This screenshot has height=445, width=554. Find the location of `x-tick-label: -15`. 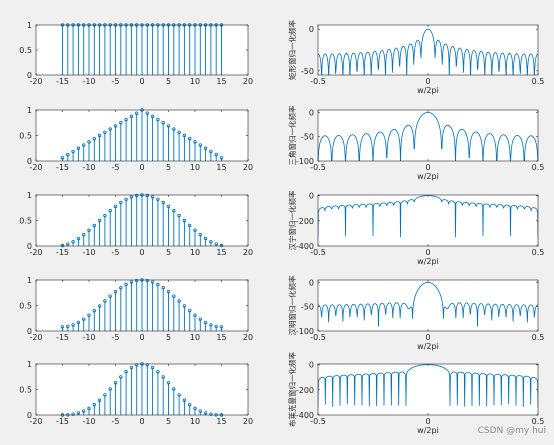

x-tick-label: -15 is located at coordinates (62, 337).